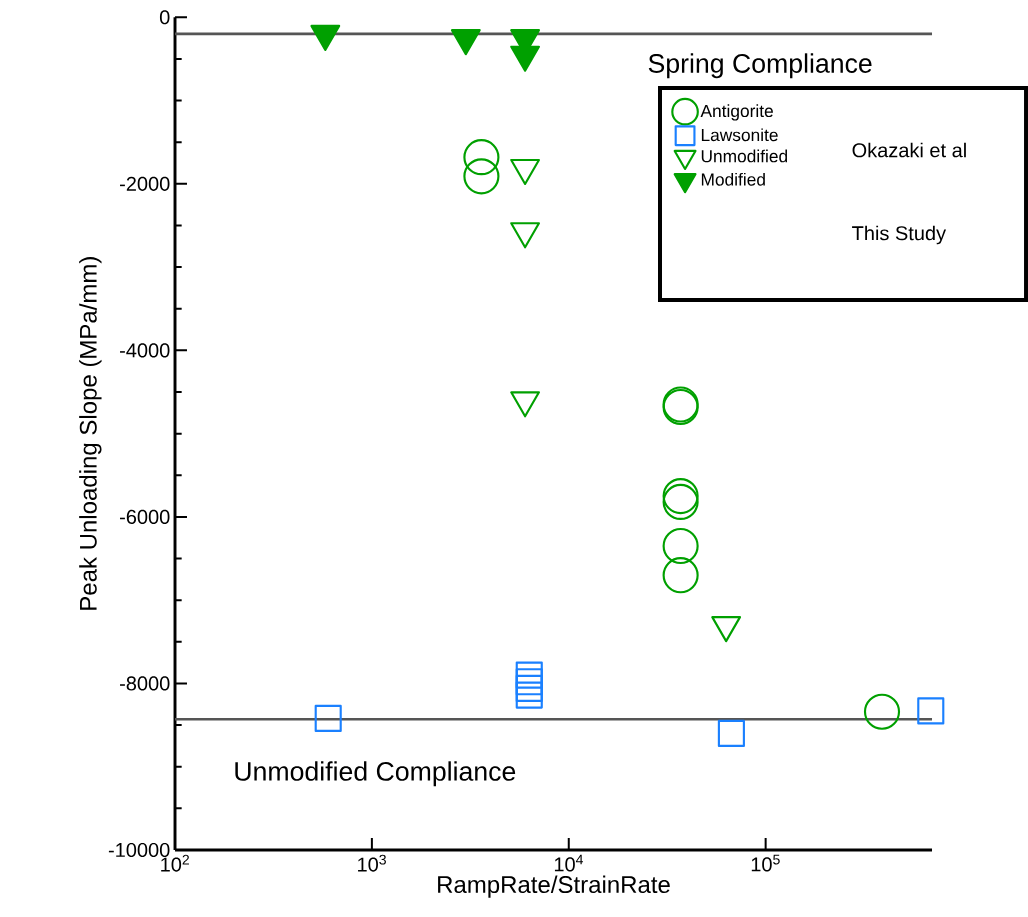  I want to click on y-tick-label: -2000, so click(145, 183).